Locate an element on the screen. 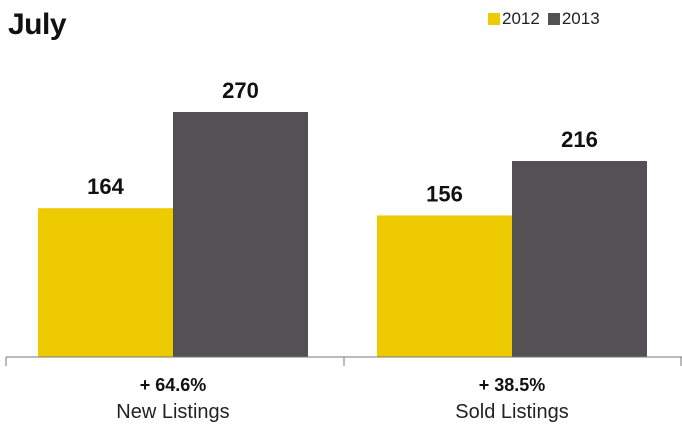 This screenshot has width=682, height=427. legend-item-2013: 2013 is located at coordinates (573, 19).